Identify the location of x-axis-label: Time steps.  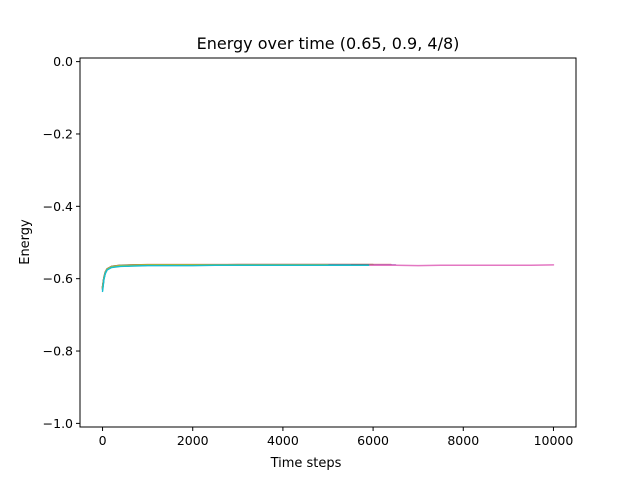
(306, 463).